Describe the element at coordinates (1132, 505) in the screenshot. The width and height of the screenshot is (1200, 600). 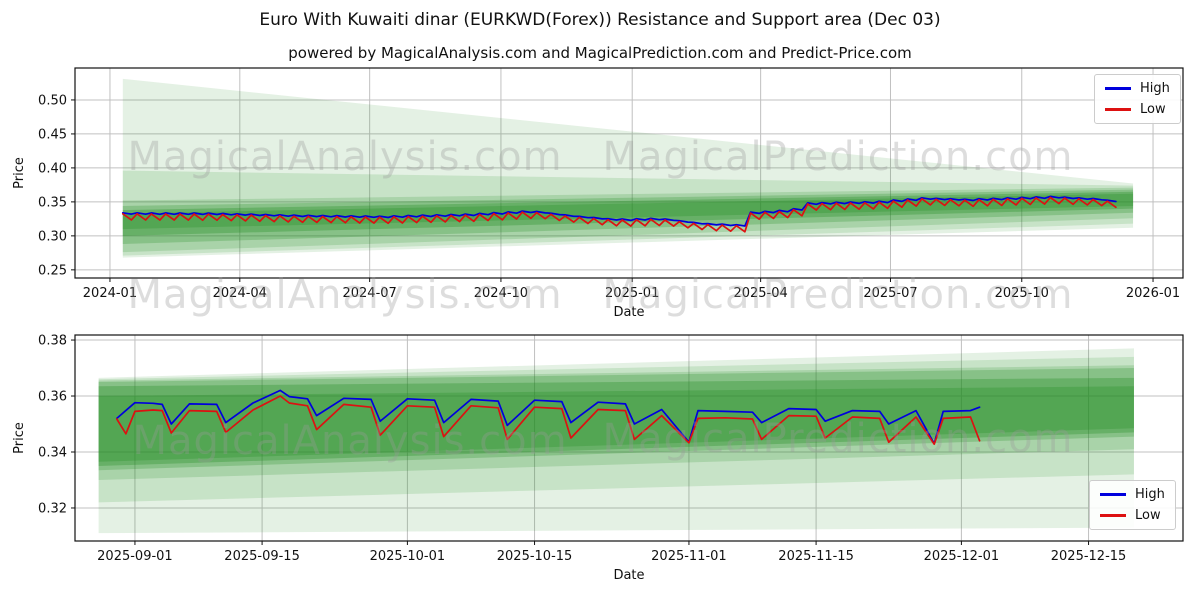
I see `legend-recent-chart: High Low` at that location.